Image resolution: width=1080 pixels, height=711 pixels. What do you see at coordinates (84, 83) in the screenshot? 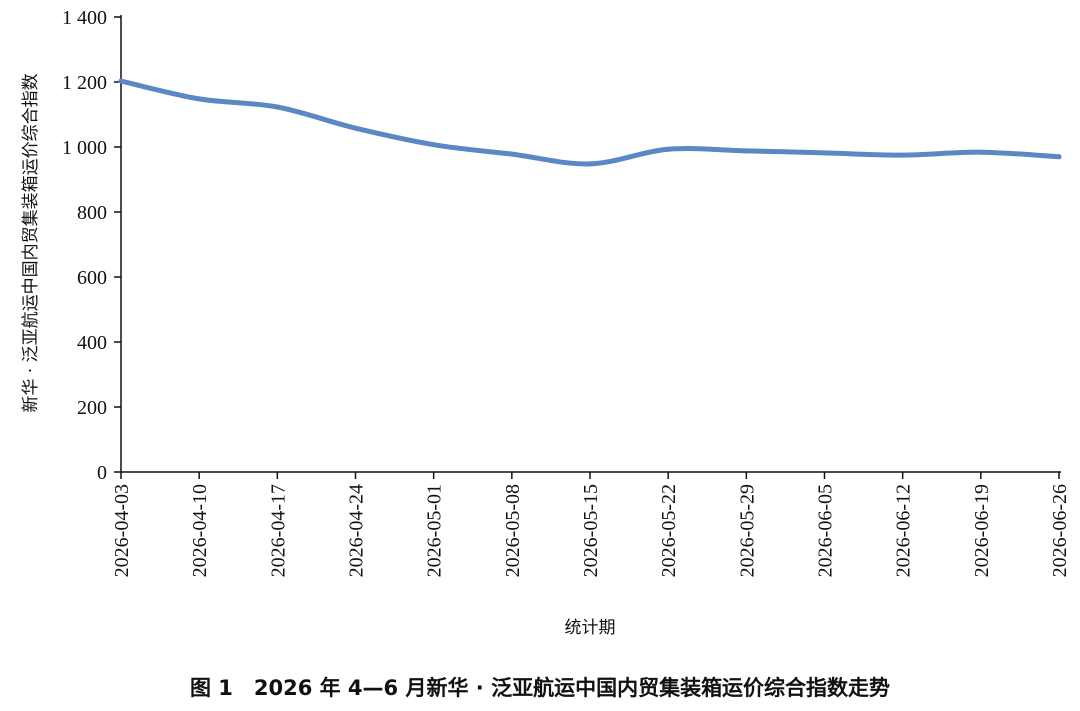
I see `y-tick-label: 1 200` at bounding box center [84, 83].